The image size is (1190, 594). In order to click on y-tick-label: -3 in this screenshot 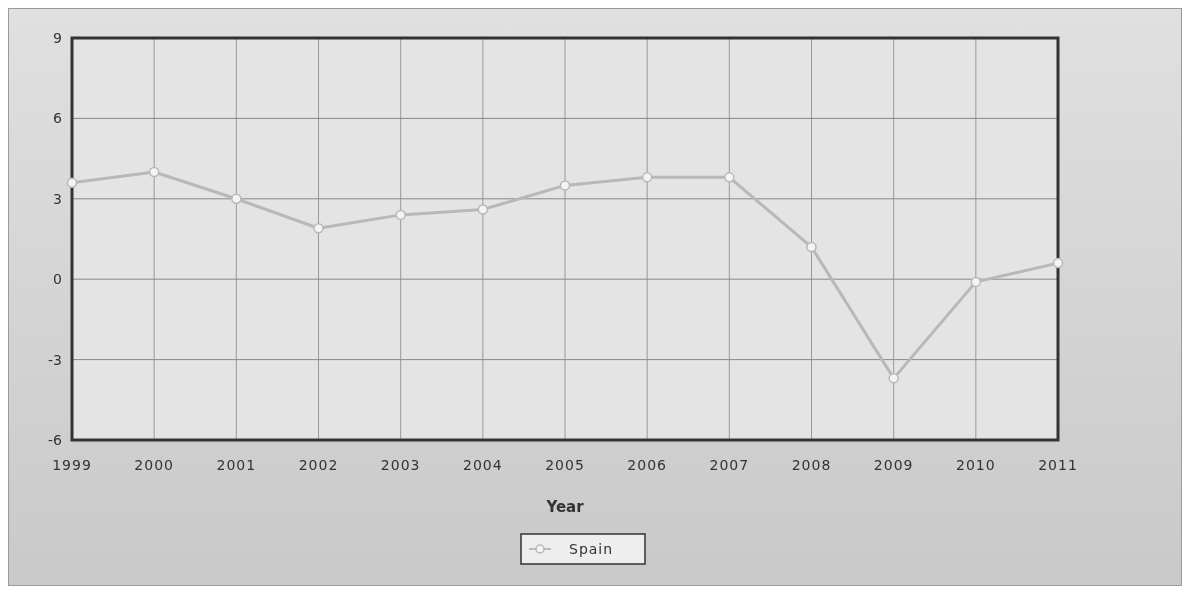, I will do `click(55, 359)`.